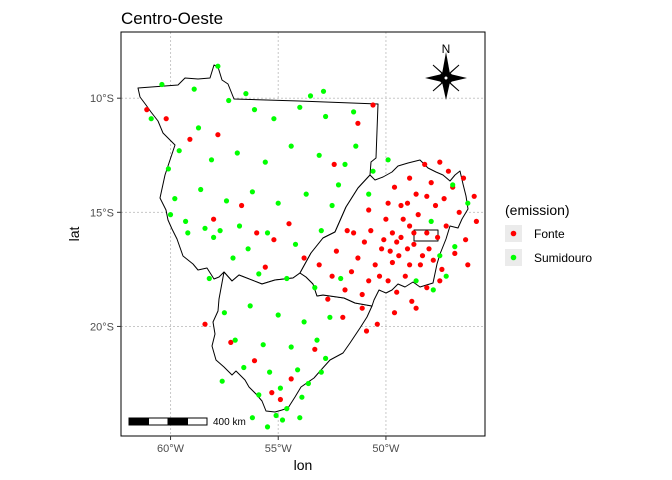 The width and height of the screenshot is (672, 480). What do you see at coordinates (278, 445) in the screenshot?
I see `x-axis-ticks: 60°W 55°W 50°W` at bounding box center [278, 445].